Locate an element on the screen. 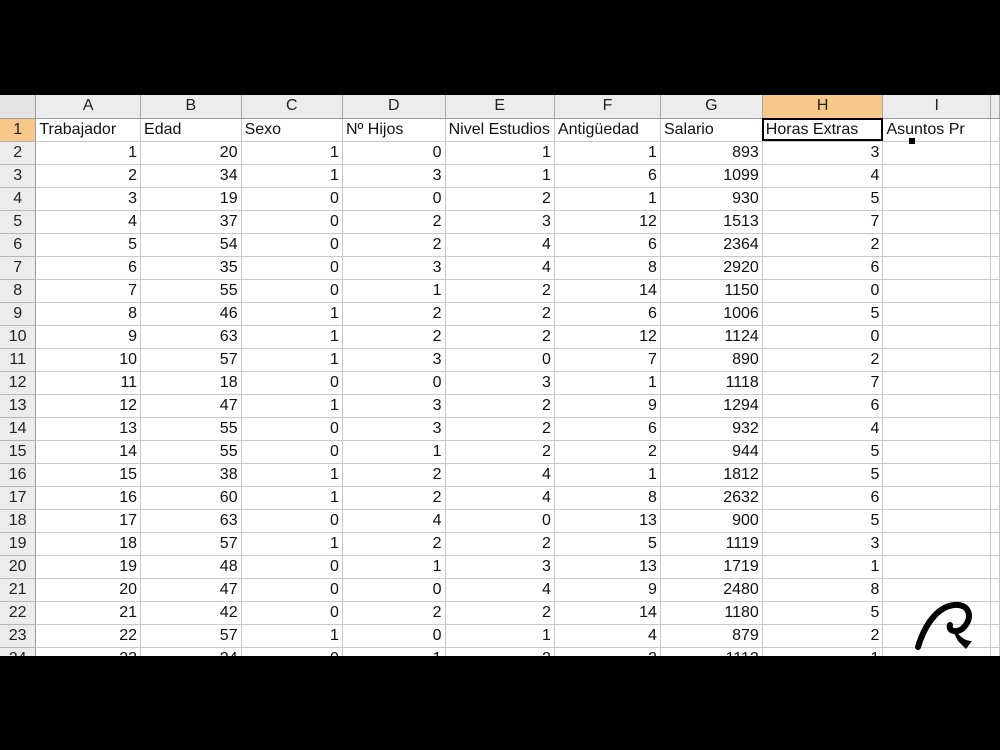 This screenshot has height=750, width=1000. column-header-e: E is located at coordinates (500, 107).